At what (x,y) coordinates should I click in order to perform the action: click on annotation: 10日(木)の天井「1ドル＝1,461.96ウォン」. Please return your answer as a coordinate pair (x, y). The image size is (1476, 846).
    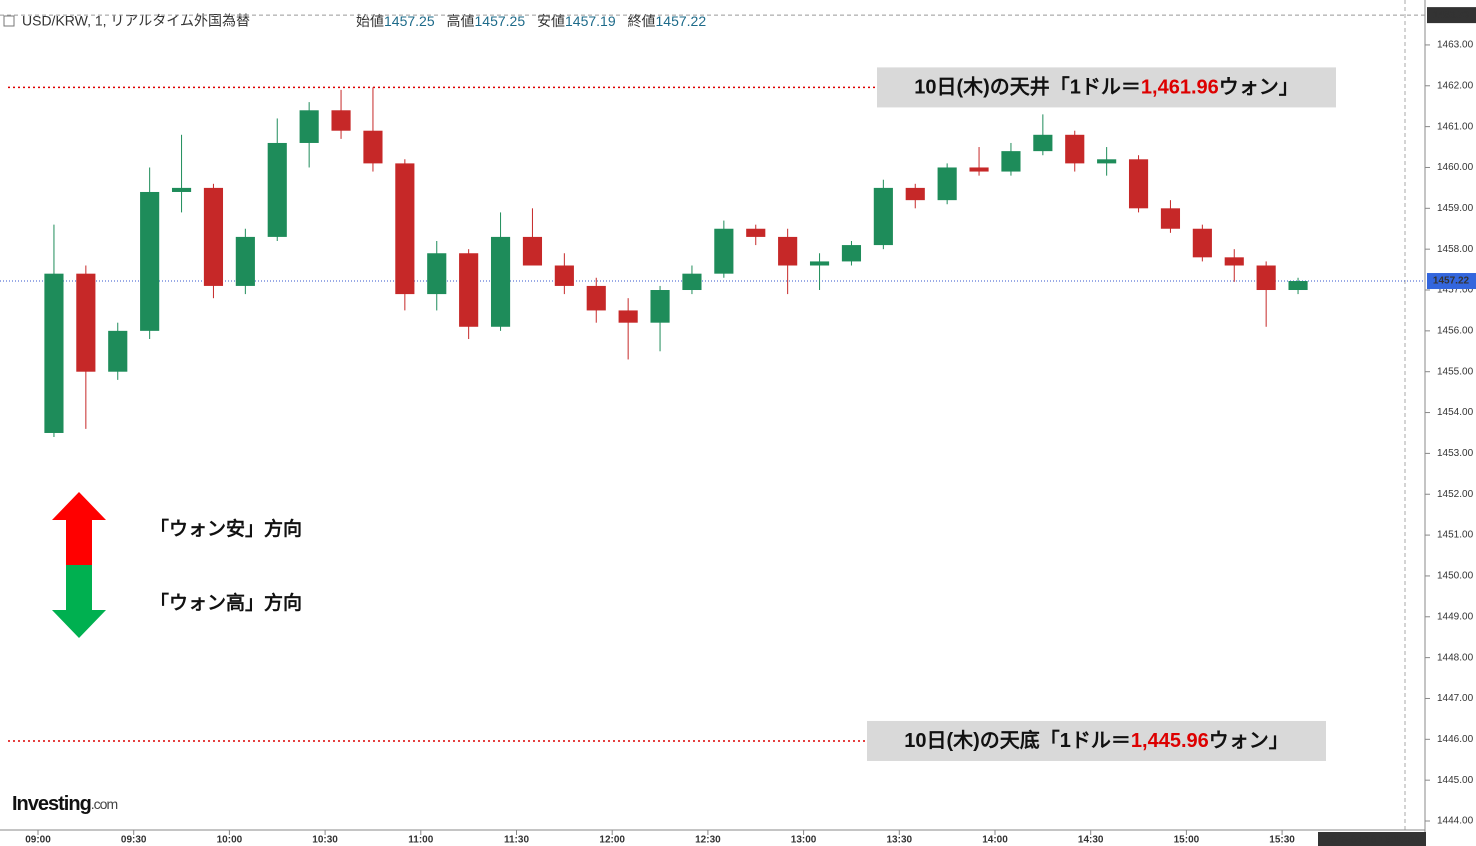
    Looking at the image, I should click on (1106, 87).